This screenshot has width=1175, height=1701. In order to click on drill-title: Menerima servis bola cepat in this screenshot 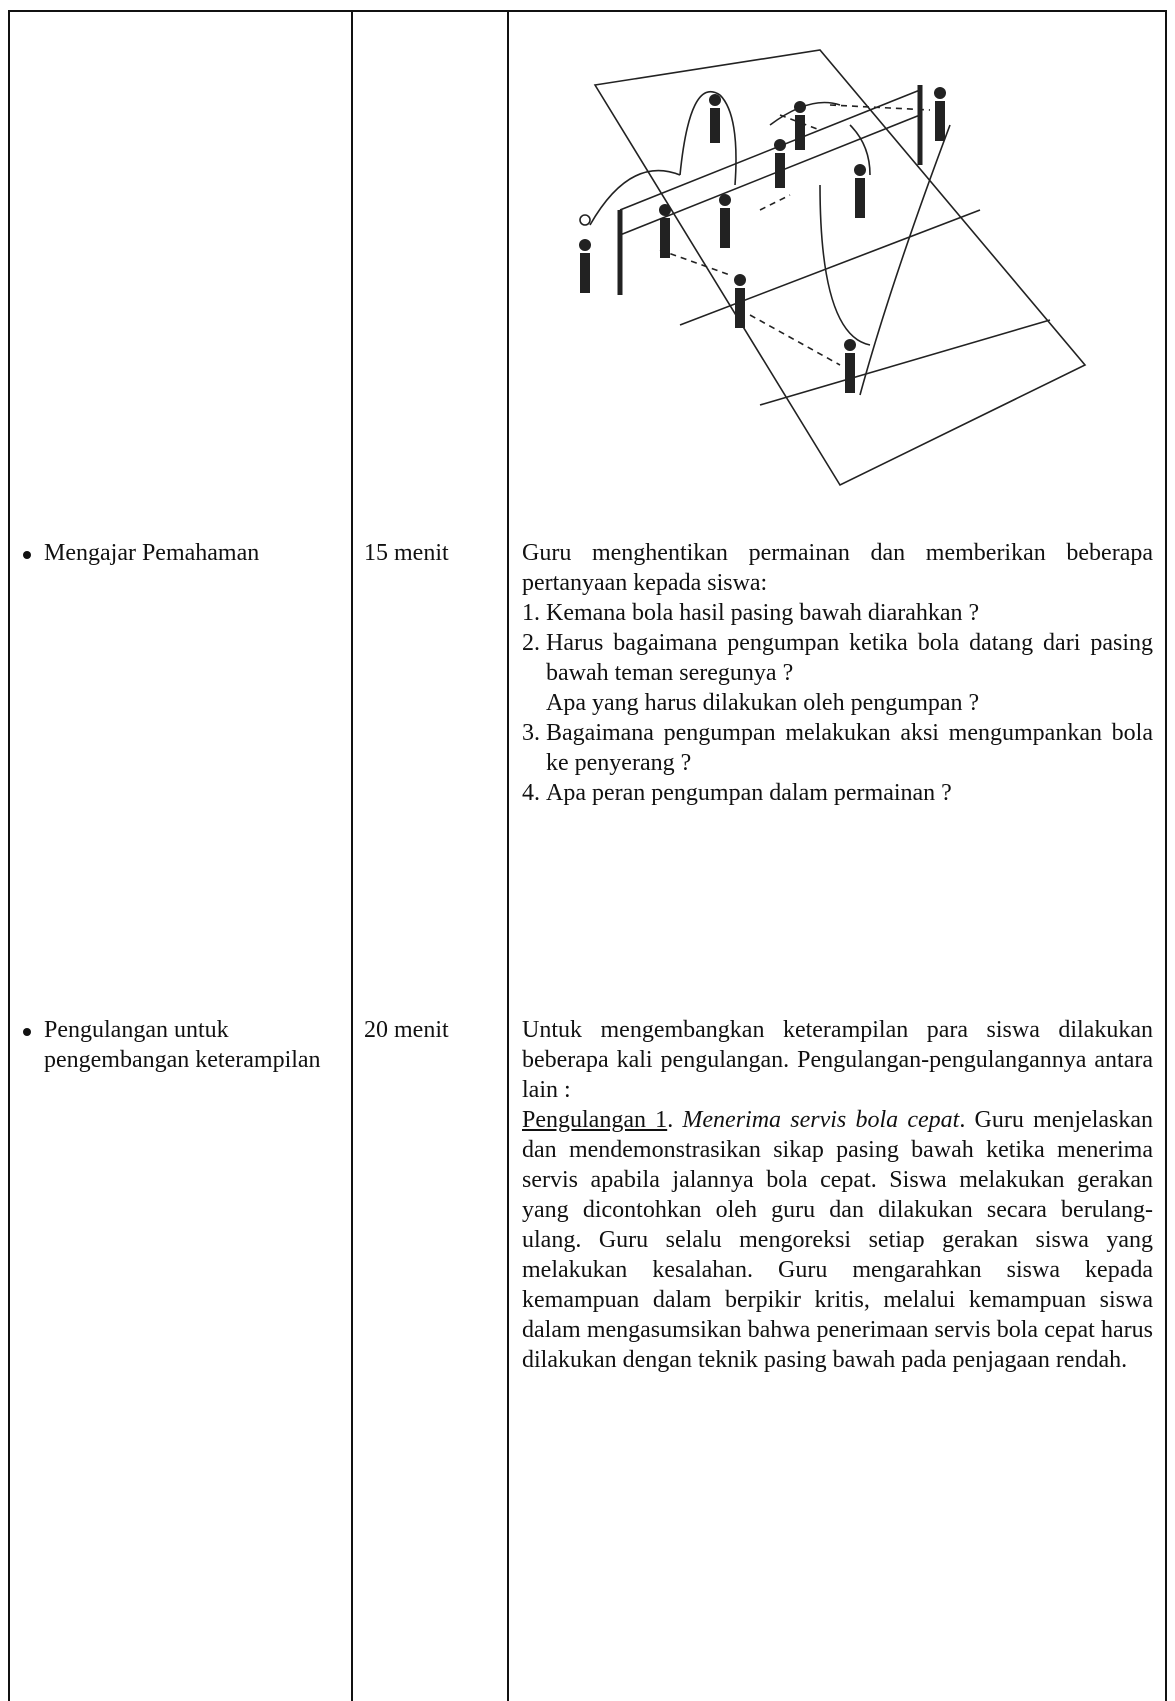, I will do `click(821, 1120)`.